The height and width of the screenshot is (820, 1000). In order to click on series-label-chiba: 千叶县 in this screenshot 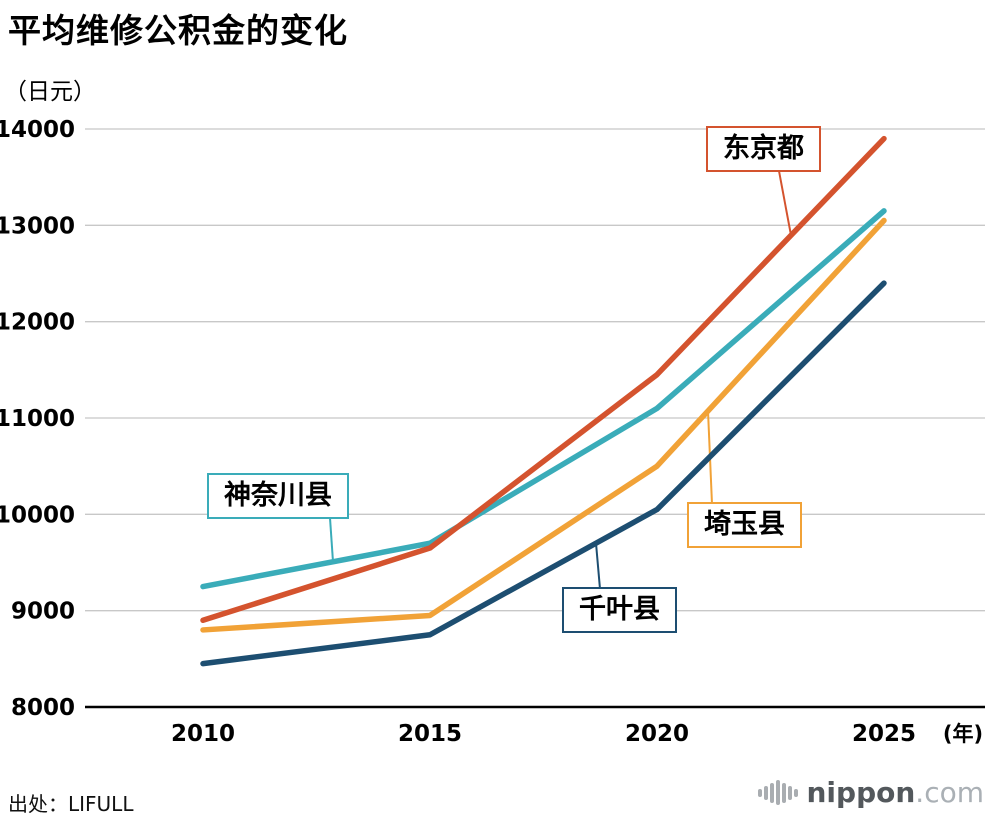, I will do `click(619, 610)`.